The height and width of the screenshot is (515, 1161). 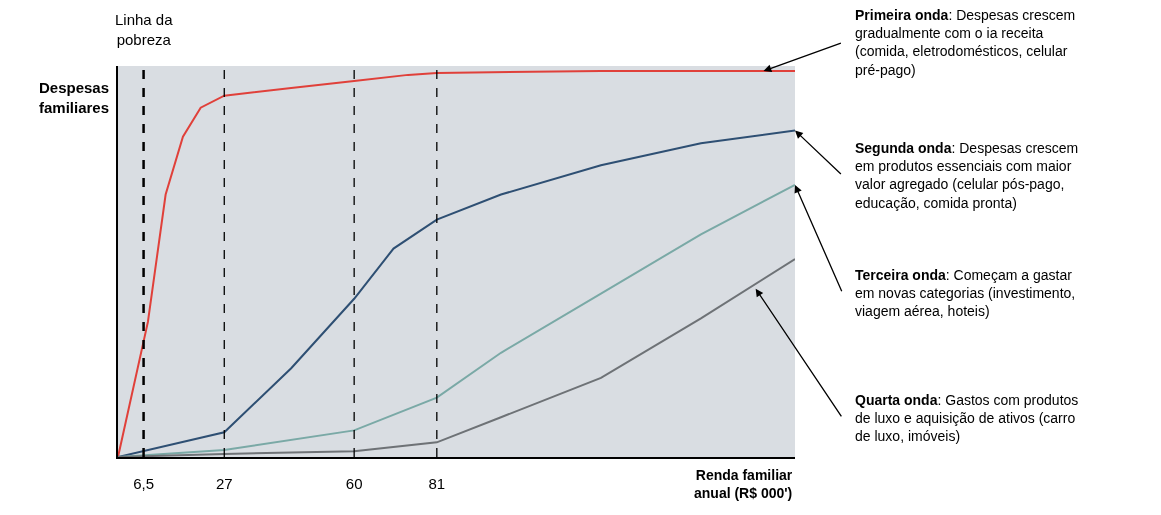 I want to click on x-tick-label: 60, so click(x=354, y=483).